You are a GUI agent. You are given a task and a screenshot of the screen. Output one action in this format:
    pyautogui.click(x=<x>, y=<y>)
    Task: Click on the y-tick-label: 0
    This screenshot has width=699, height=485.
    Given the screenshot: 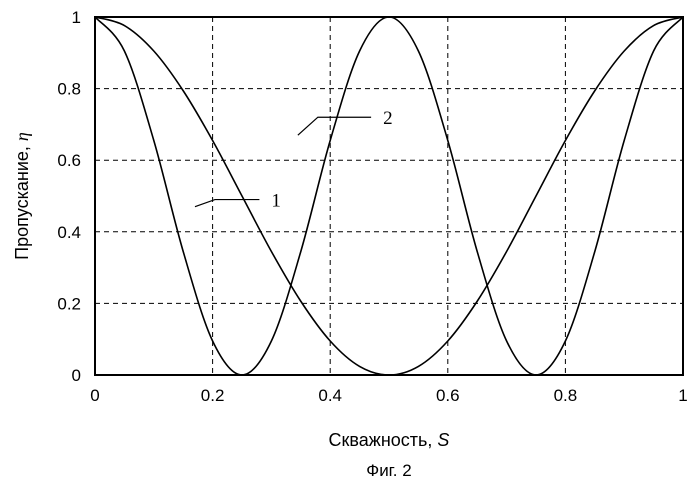 What is the action you would take?
    pyautogui.click(x=76, y=375)
    